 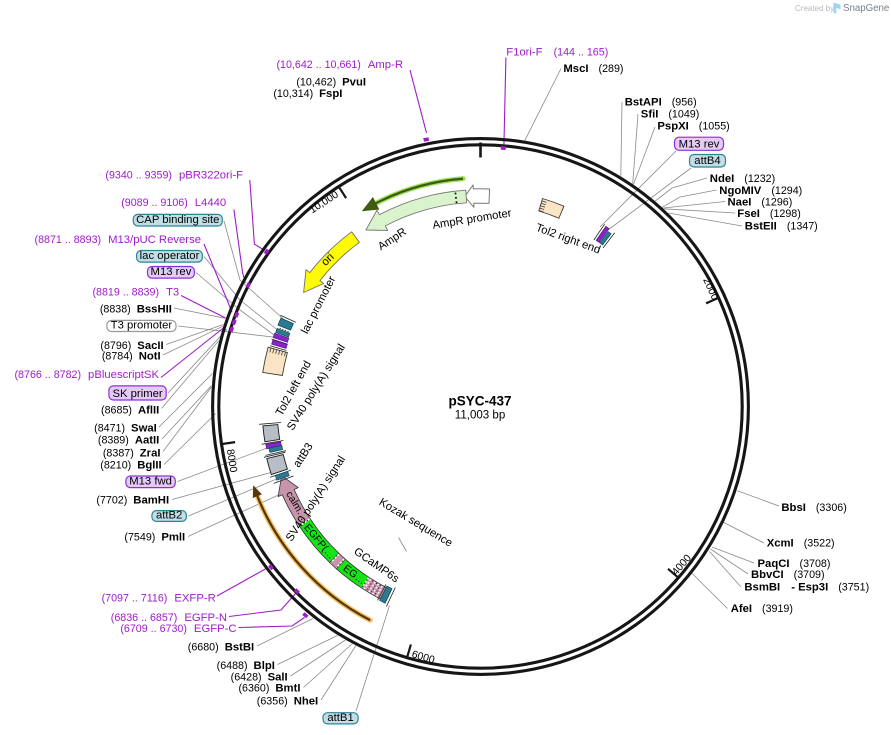 What do you see at coordinates (118, 240) in the screenshot?
I see `svg-text:(8871 .. 8893)M13/pUC Reverse: (8871 .. 8893) M13/pUC Reverse` at bounding box center [118, 240].